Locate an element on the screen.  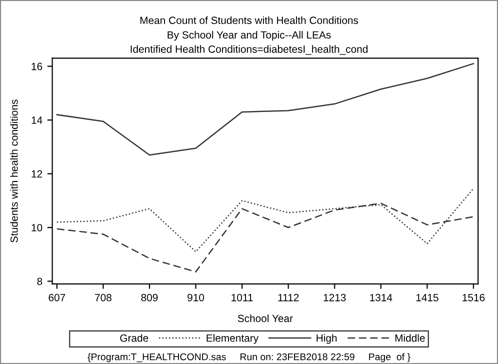
x-tick-label: 607 is located at coordinates (57, 298).